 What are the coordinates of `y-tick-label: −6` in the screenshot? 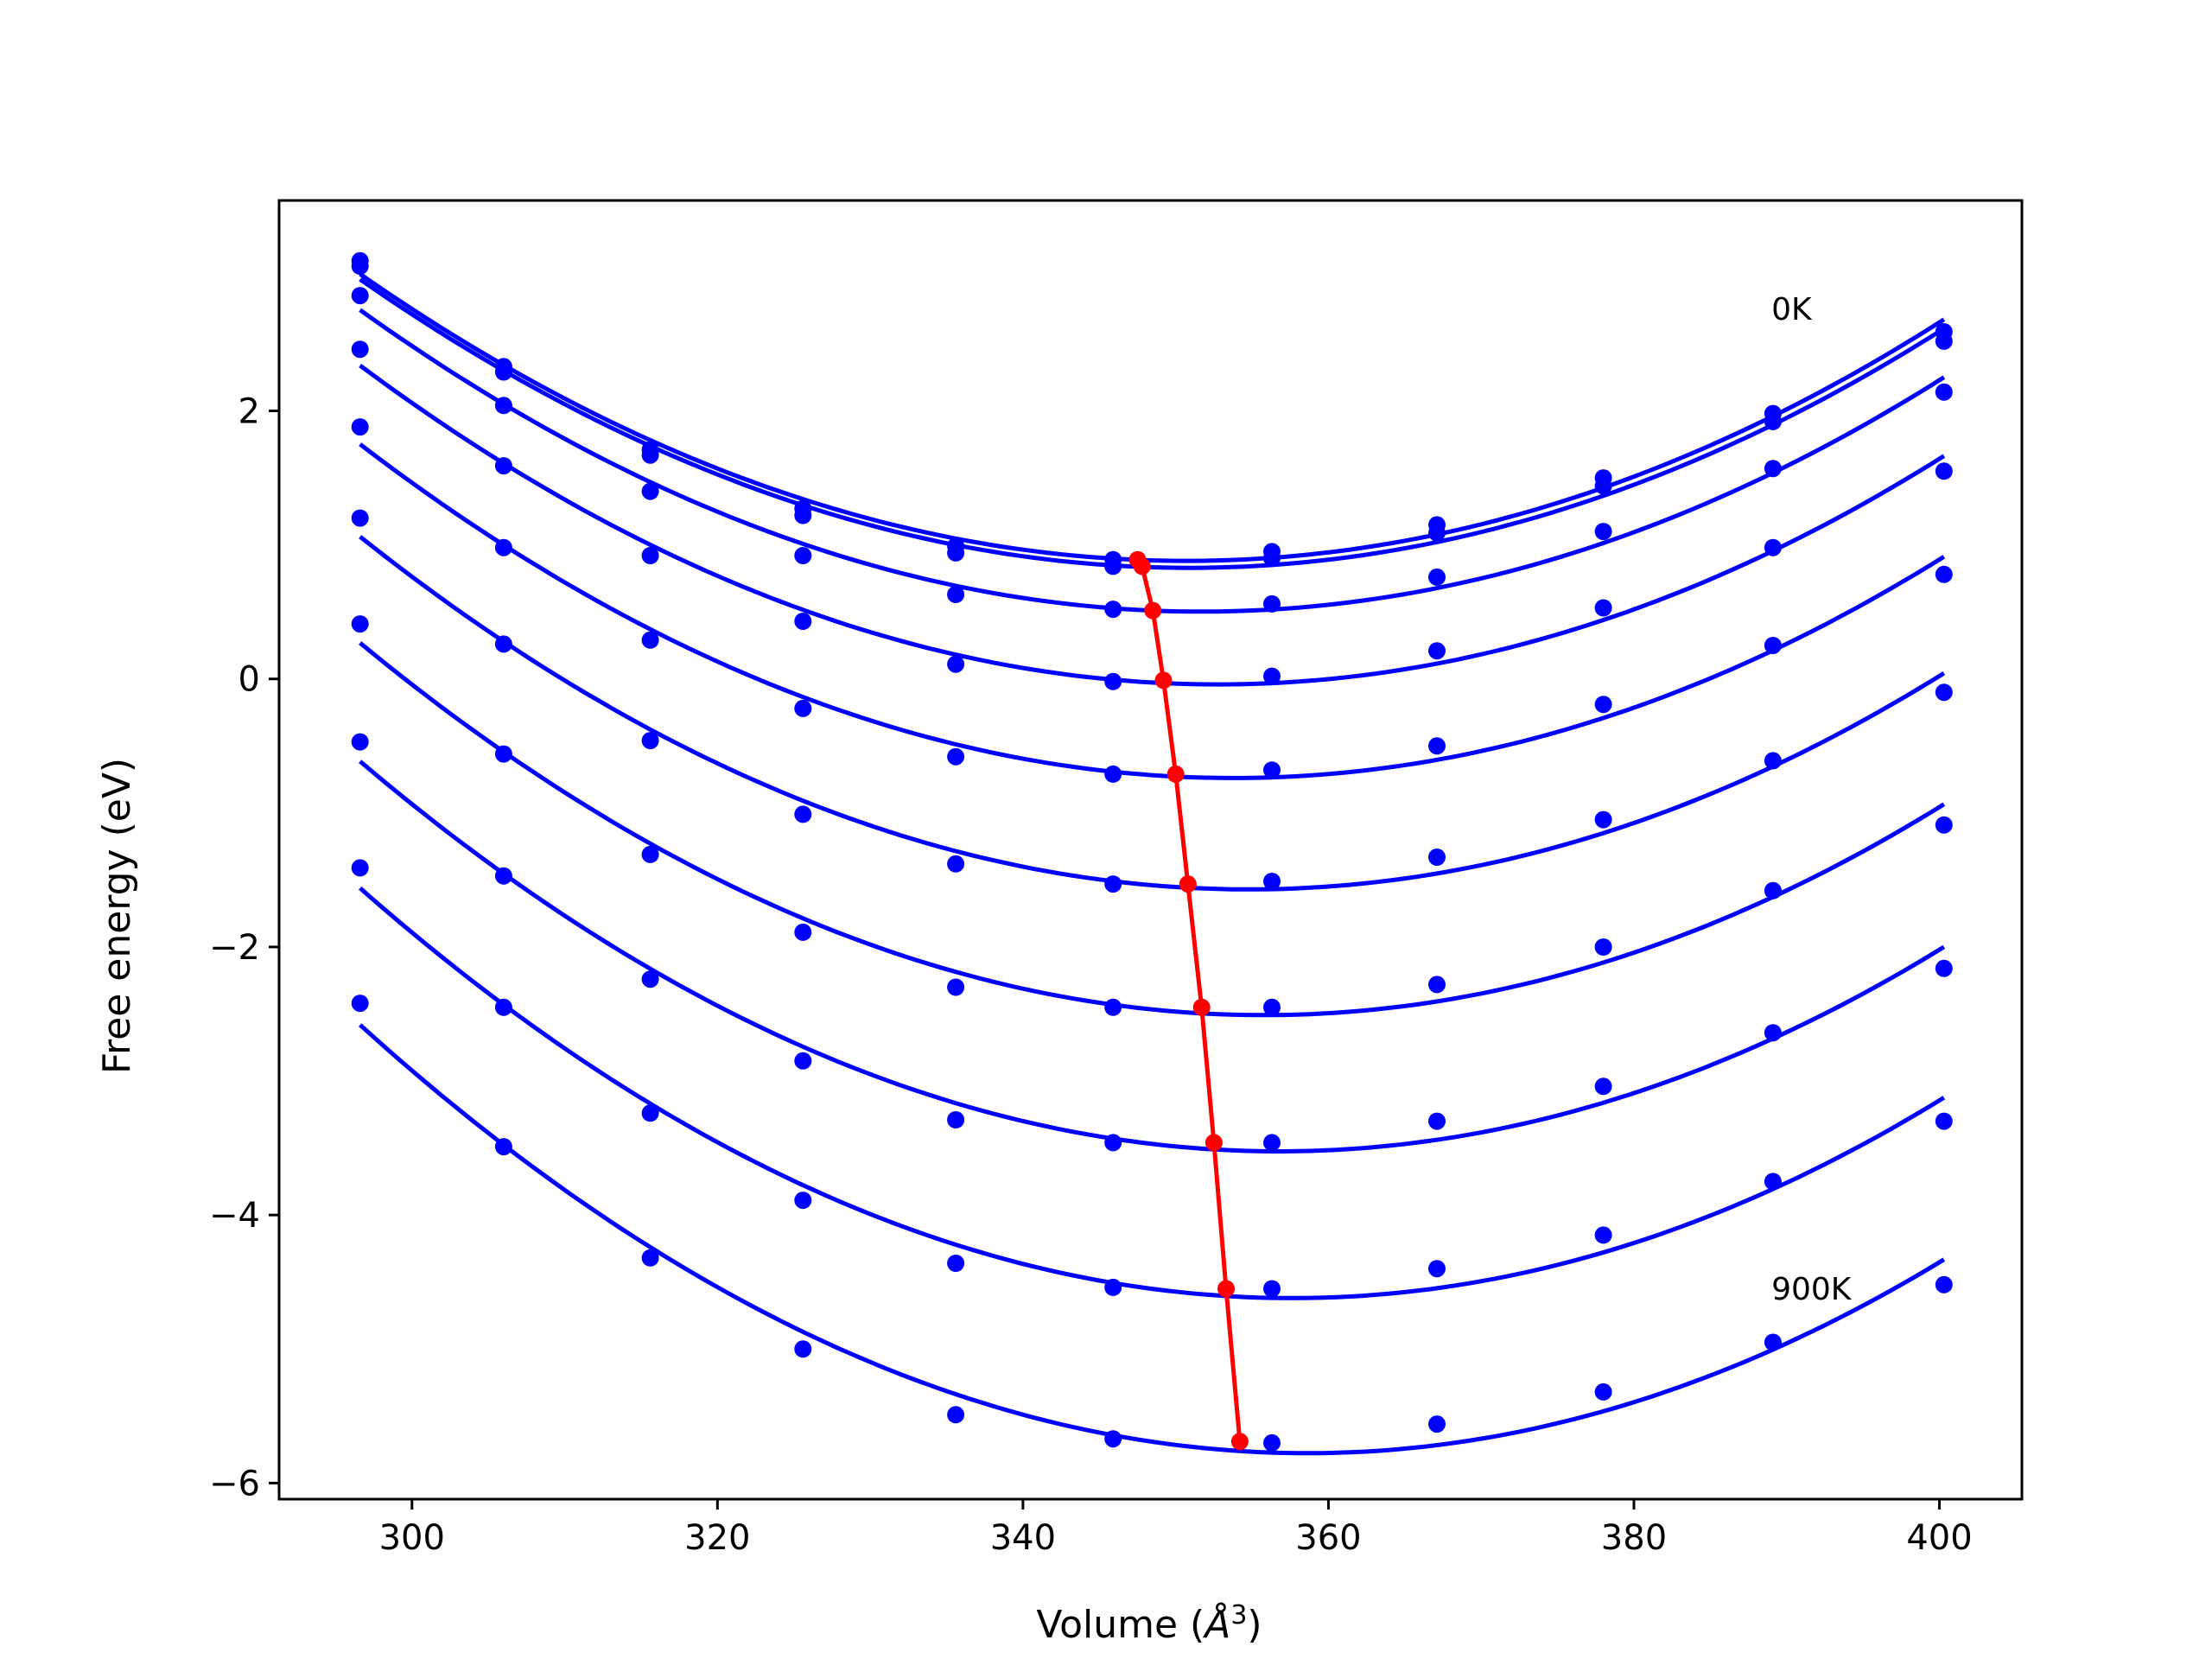 It's located at (234, 1483).